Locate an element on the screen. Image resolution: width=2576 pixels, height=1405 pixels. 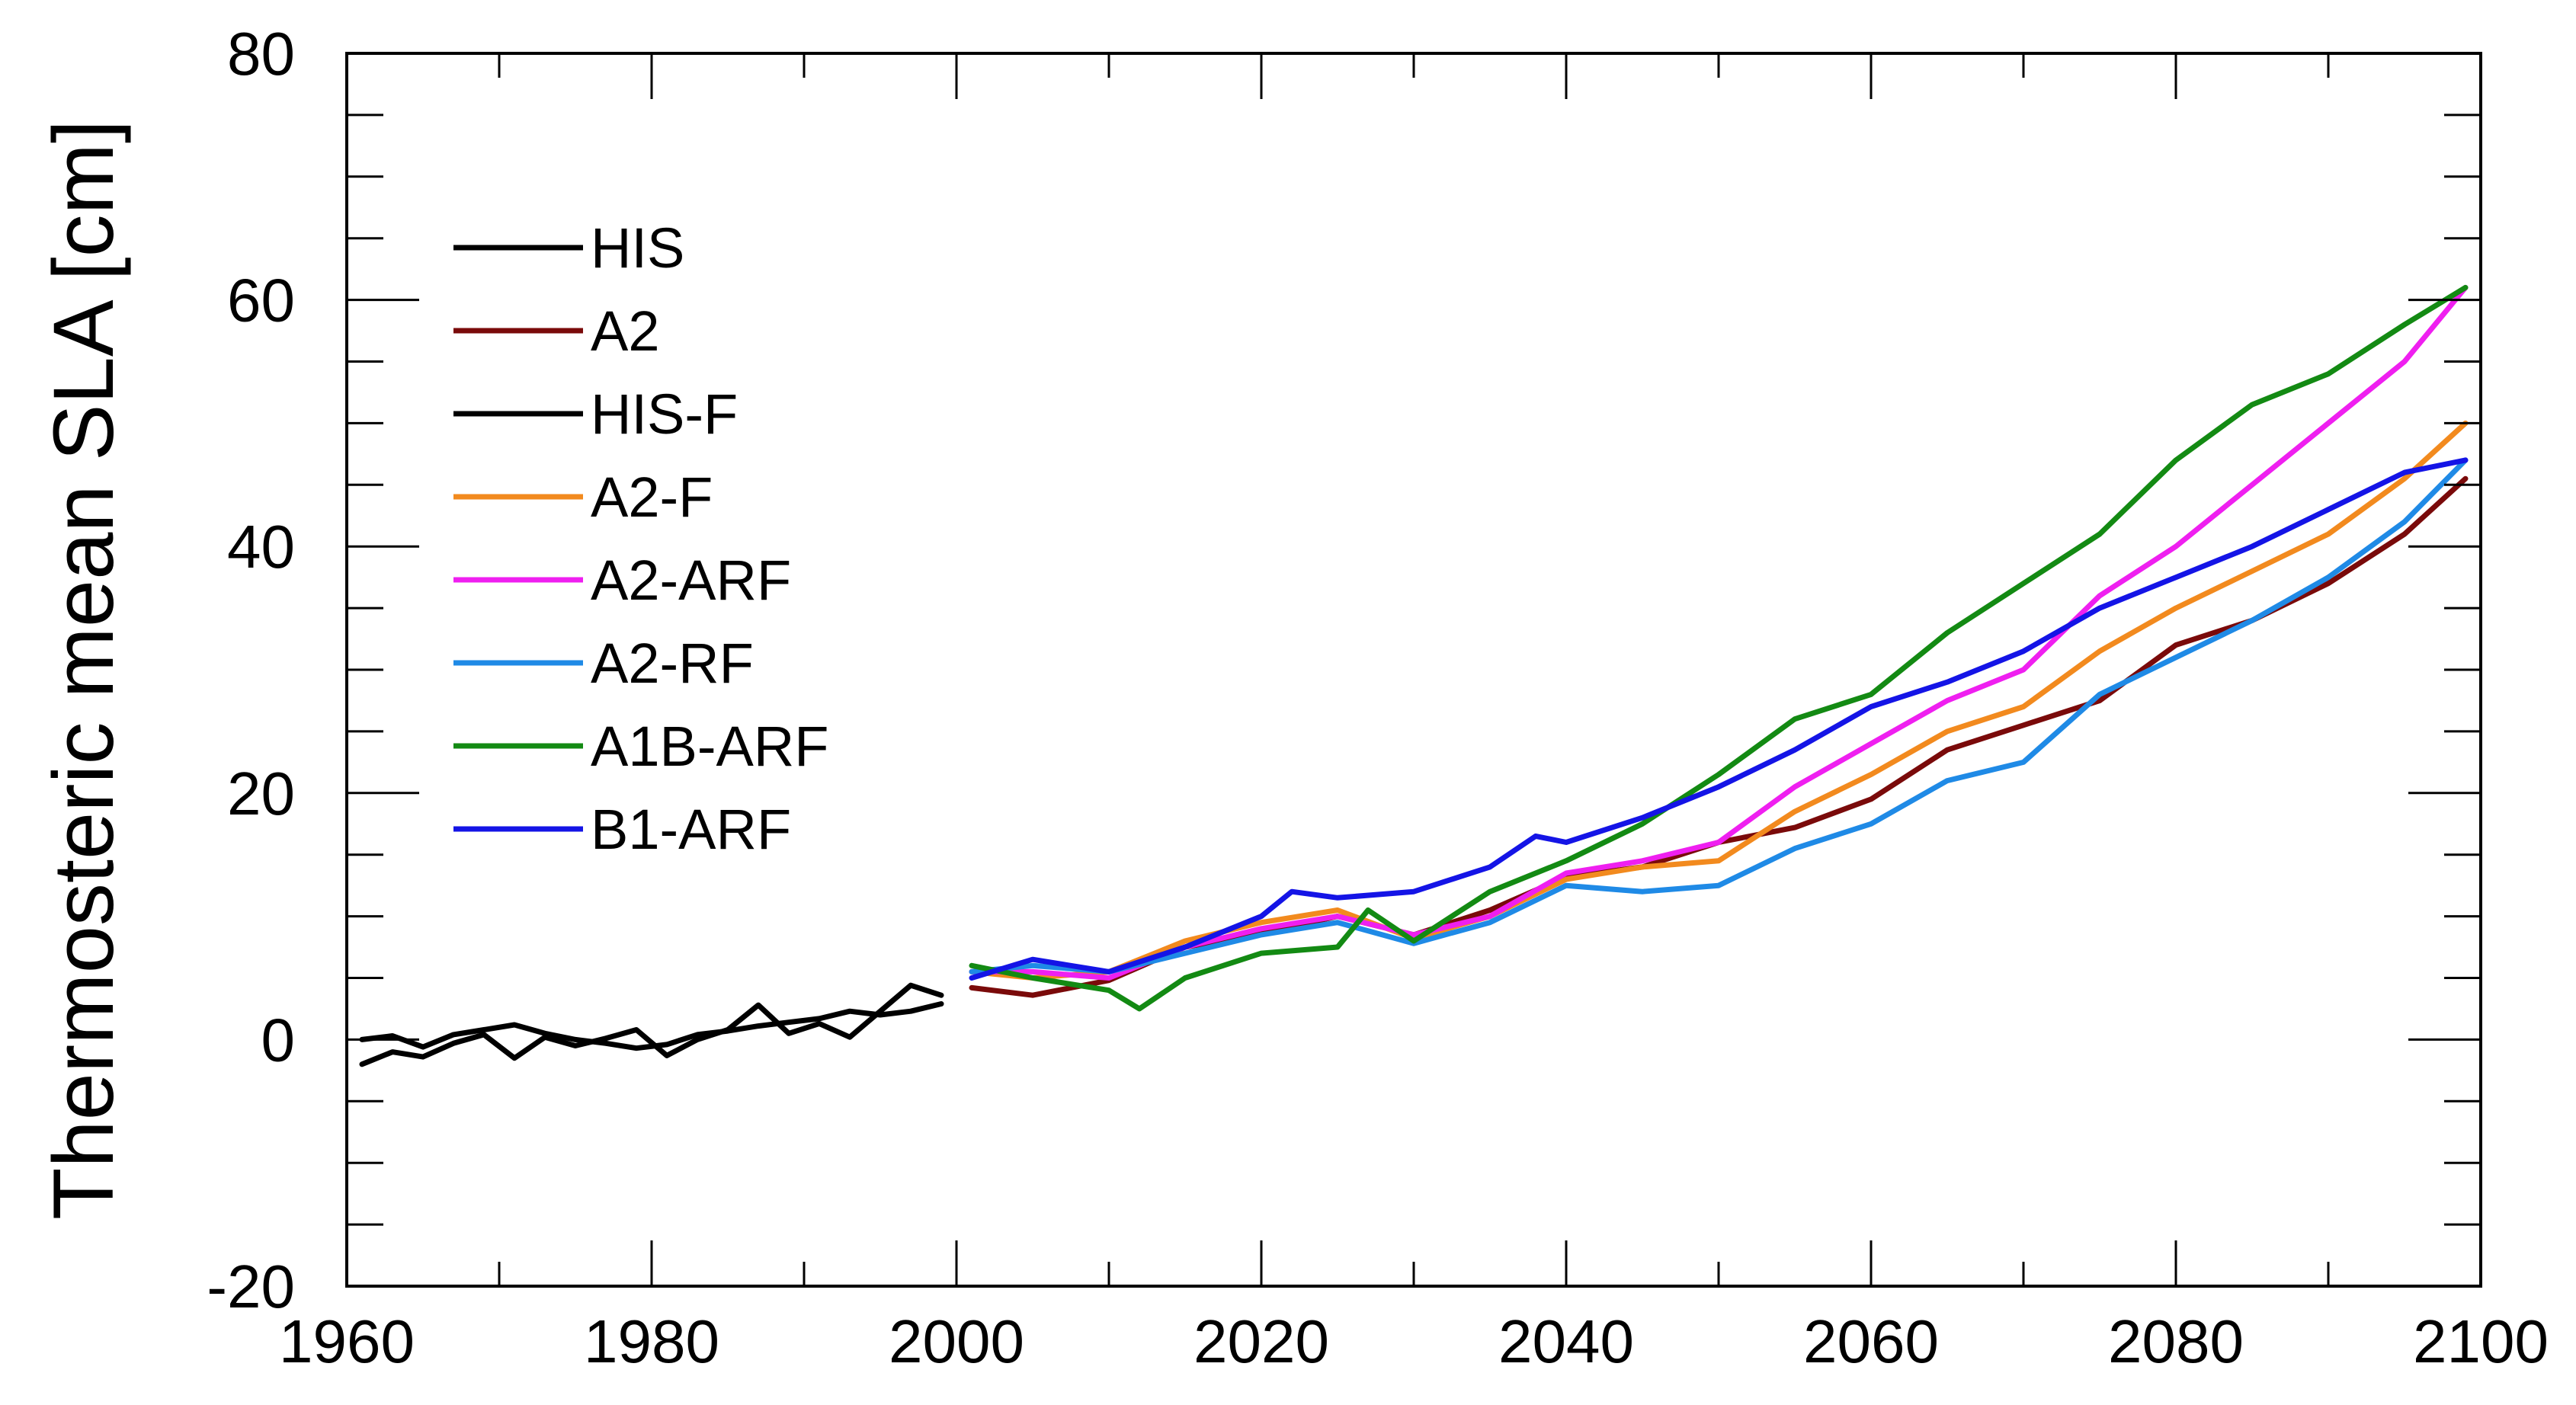
y-tick-label: -20 is located at coordinates (251, 1286).